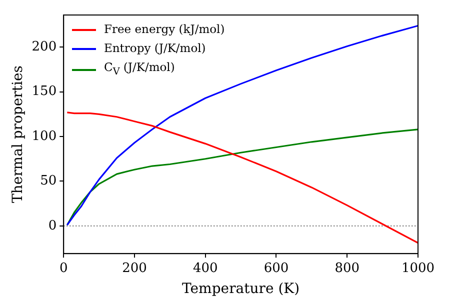 The image size is (450, 300). I want to click on x-tick-label: 600, so click(276, 268).